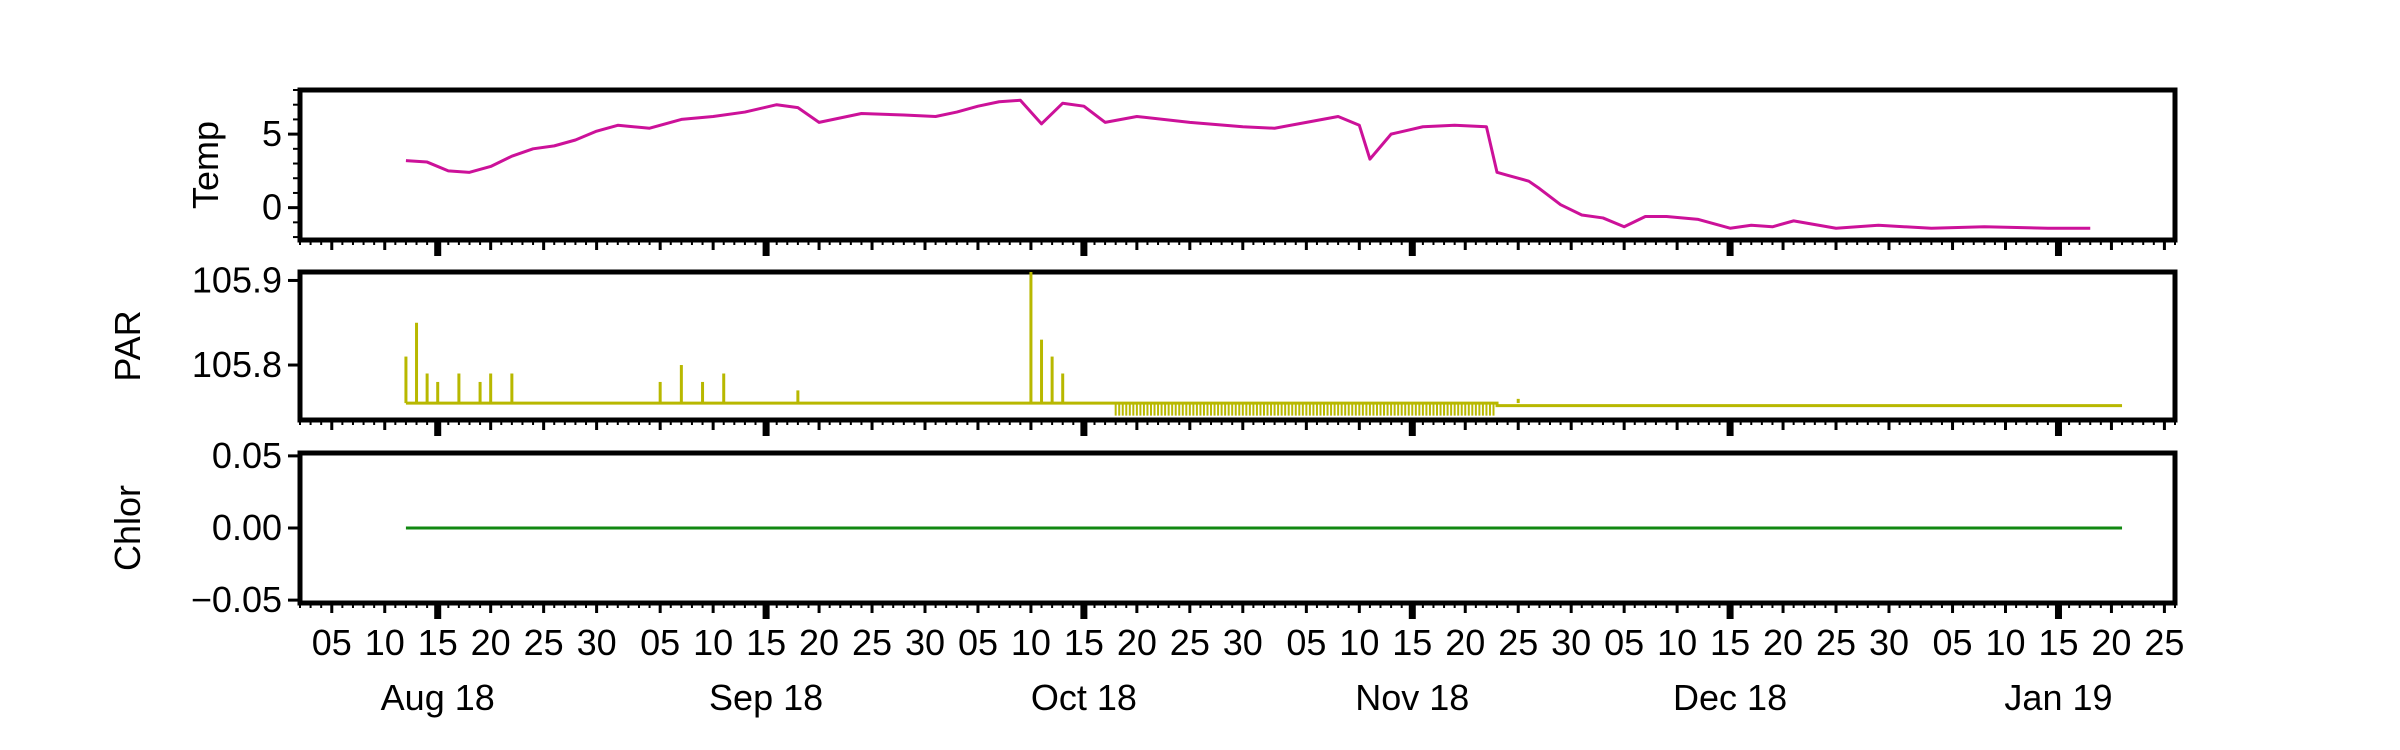 The height and width of the screenshot is (750, 2400). Describe the element at coordinates (247, 455) in the screenshot. I see `y-tick-label: 0.05` at that location.